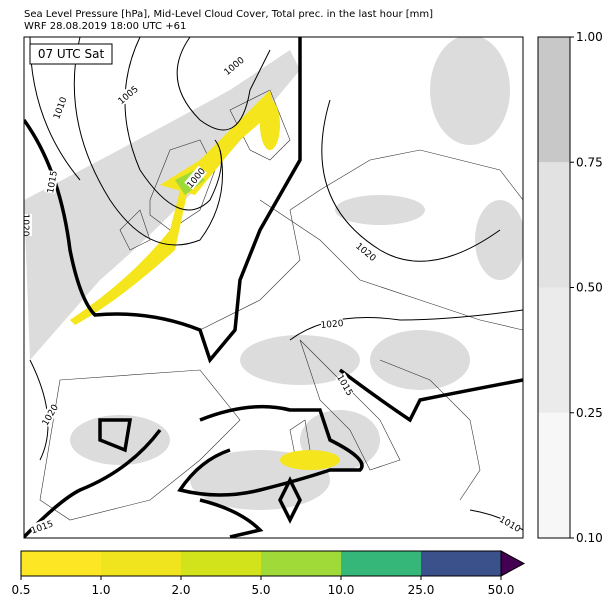 The image size is (613, 610). What do you see at coordinates (105, 26) in the screenshot?
I see `subtitle: WRF 28.08.2019 18:00 UTC +61` at bounding box center [105, 26].